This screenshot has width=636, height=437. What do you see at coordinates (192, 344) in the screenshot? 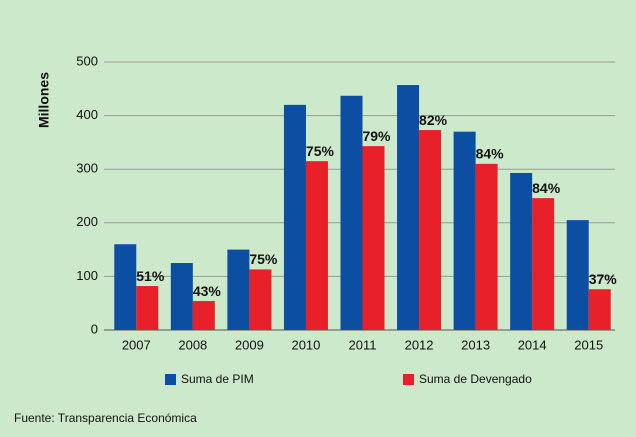
I see `x-tick-label: 2008` at bounding box center [192, 344].